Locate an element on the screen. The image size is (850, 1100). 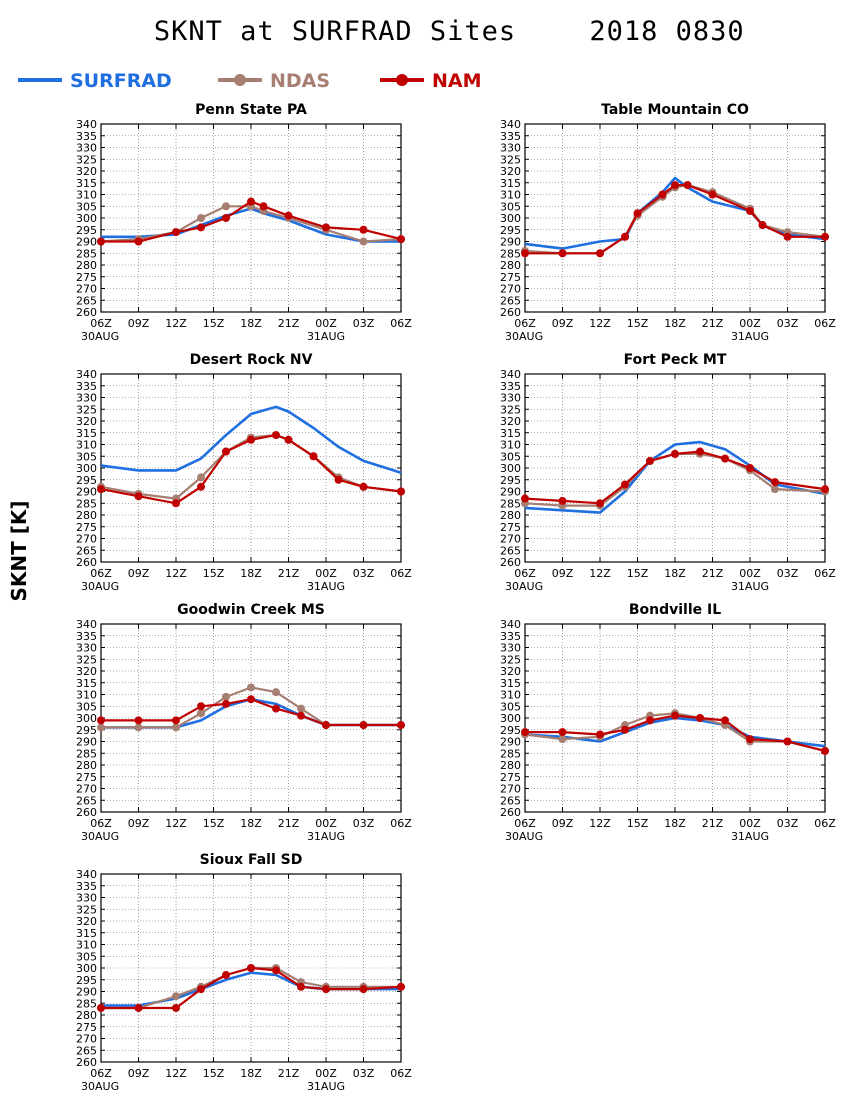
y-tick-label: 275 is located at coordinates (86, 277).